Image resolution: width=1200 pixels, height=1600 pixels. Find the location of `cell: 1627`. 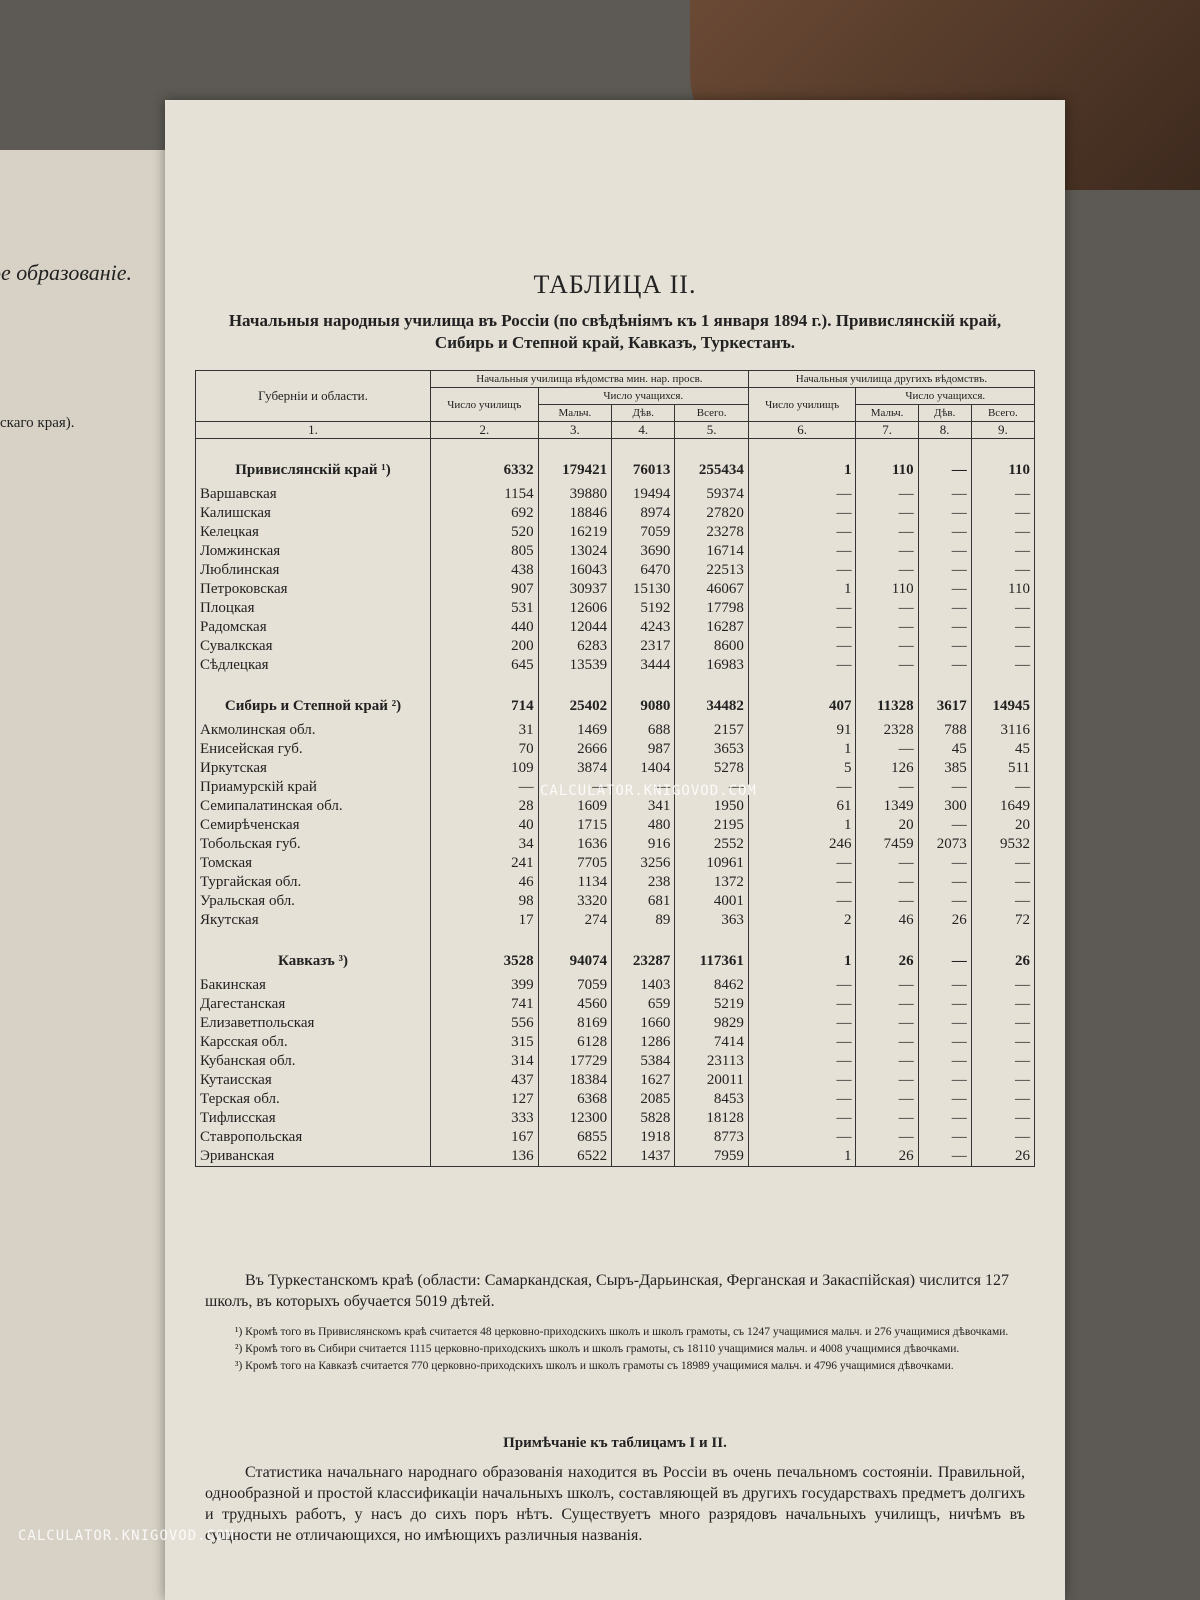

cell: 1627 is located at coordinates (643, 1080).